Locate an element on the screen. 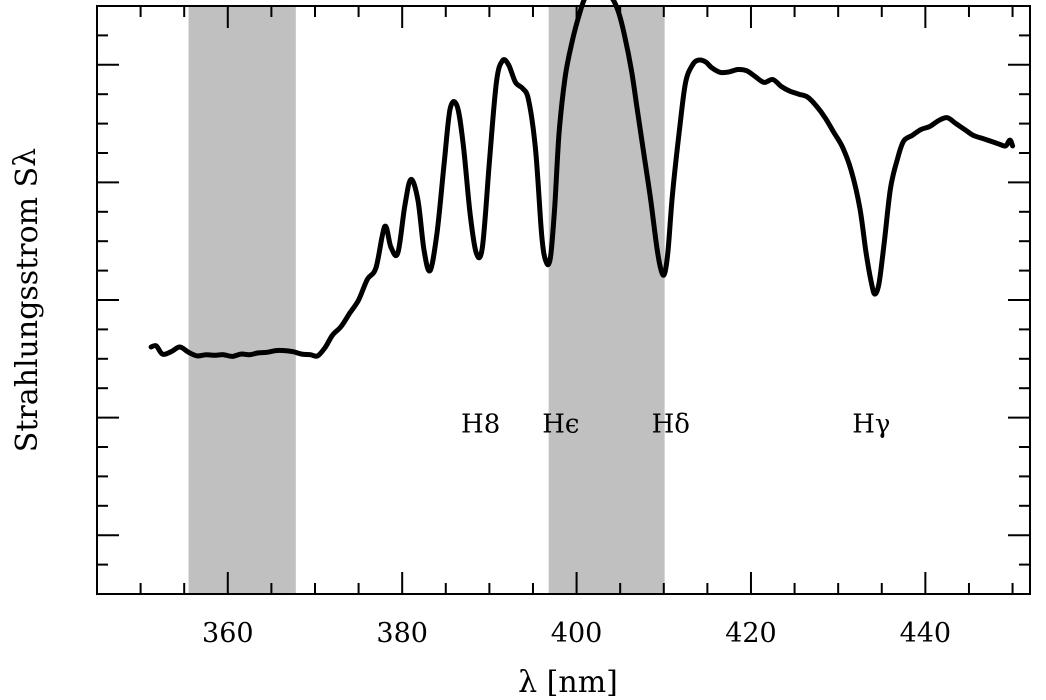 The height and width of the screenshot is (700, 1046). line-annotations: H8 Hϵ Hδ Hγ is located at coordinates (675, 424).